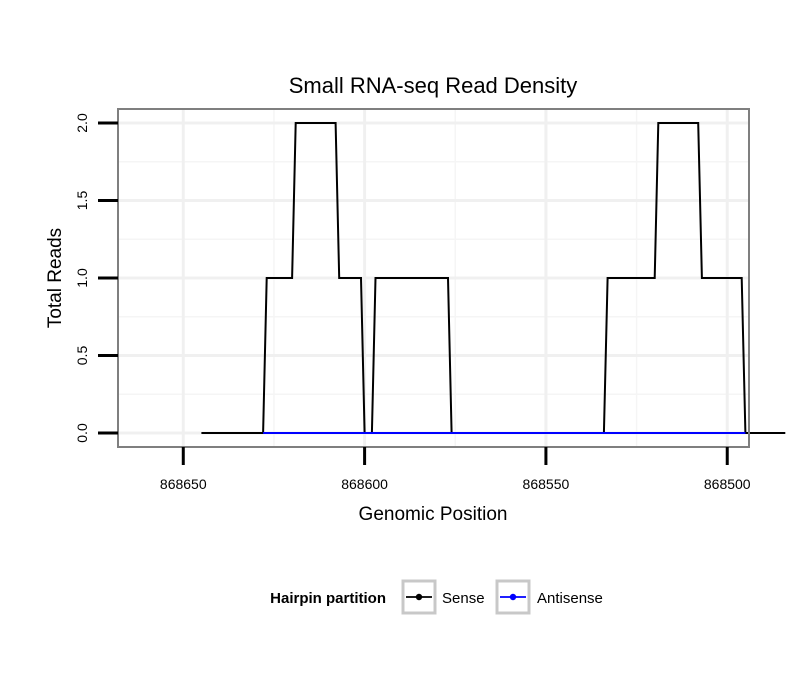  Describe the element at coordinates (455, 469) in the screenshot. I see `x-axis: 868650 868600 868550 868500` at that location.